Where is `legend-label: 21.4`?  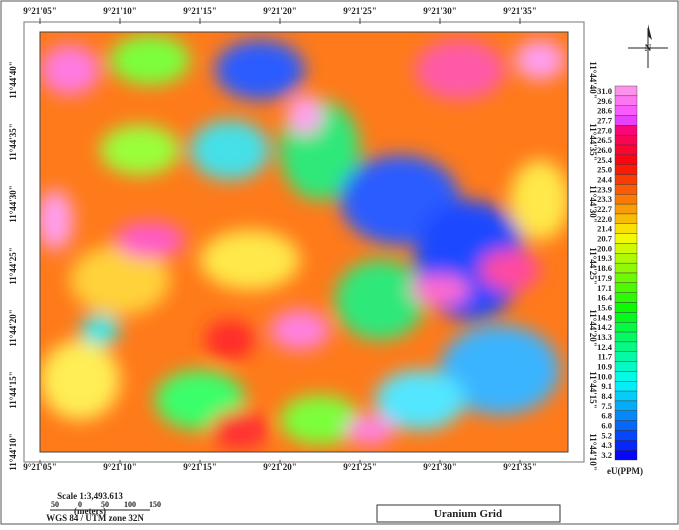 legend-label: 21.4 is located at coordinates (605, 229).